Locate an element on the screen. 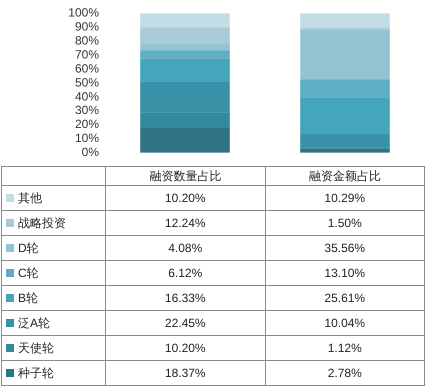  data-label: 1.50% is located at coordinates (344, 223).